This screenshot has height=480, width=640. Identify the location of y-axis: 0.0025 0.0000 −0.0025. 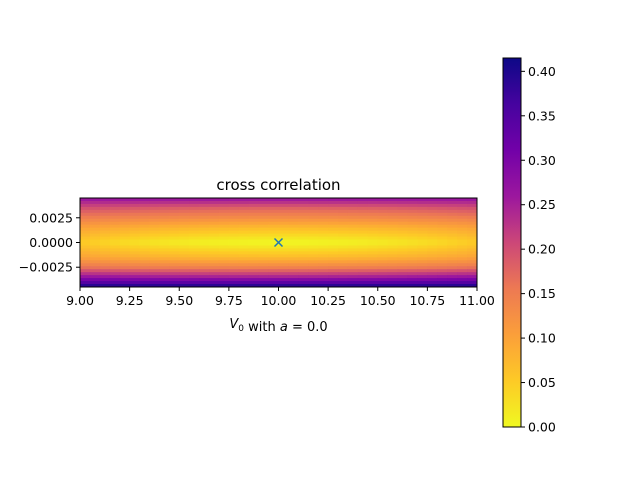
(49, 242).